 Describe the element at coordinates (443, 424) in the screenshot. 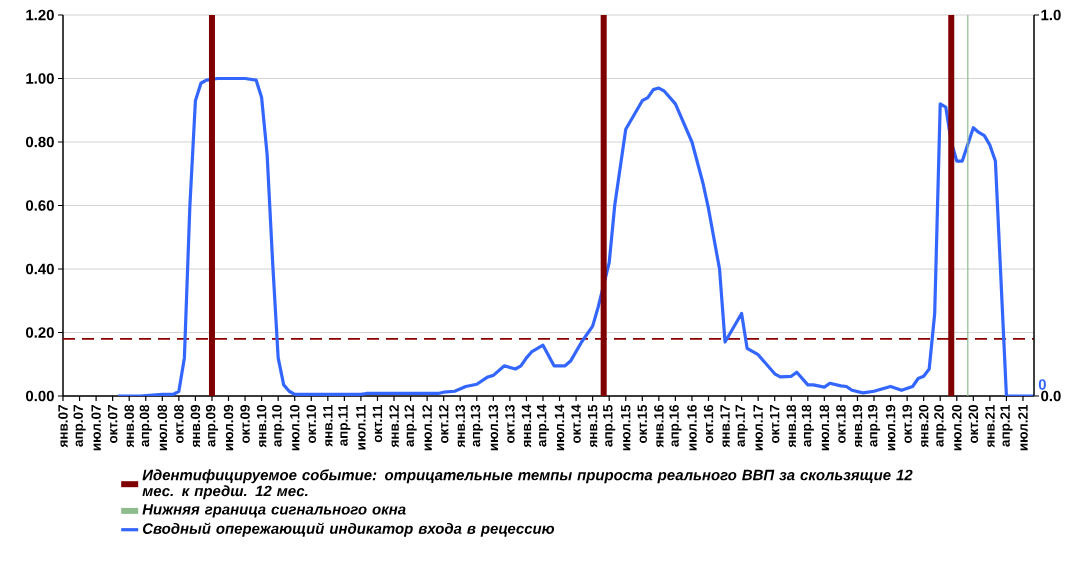

I see `x-tick-label: окт.12` at that location.